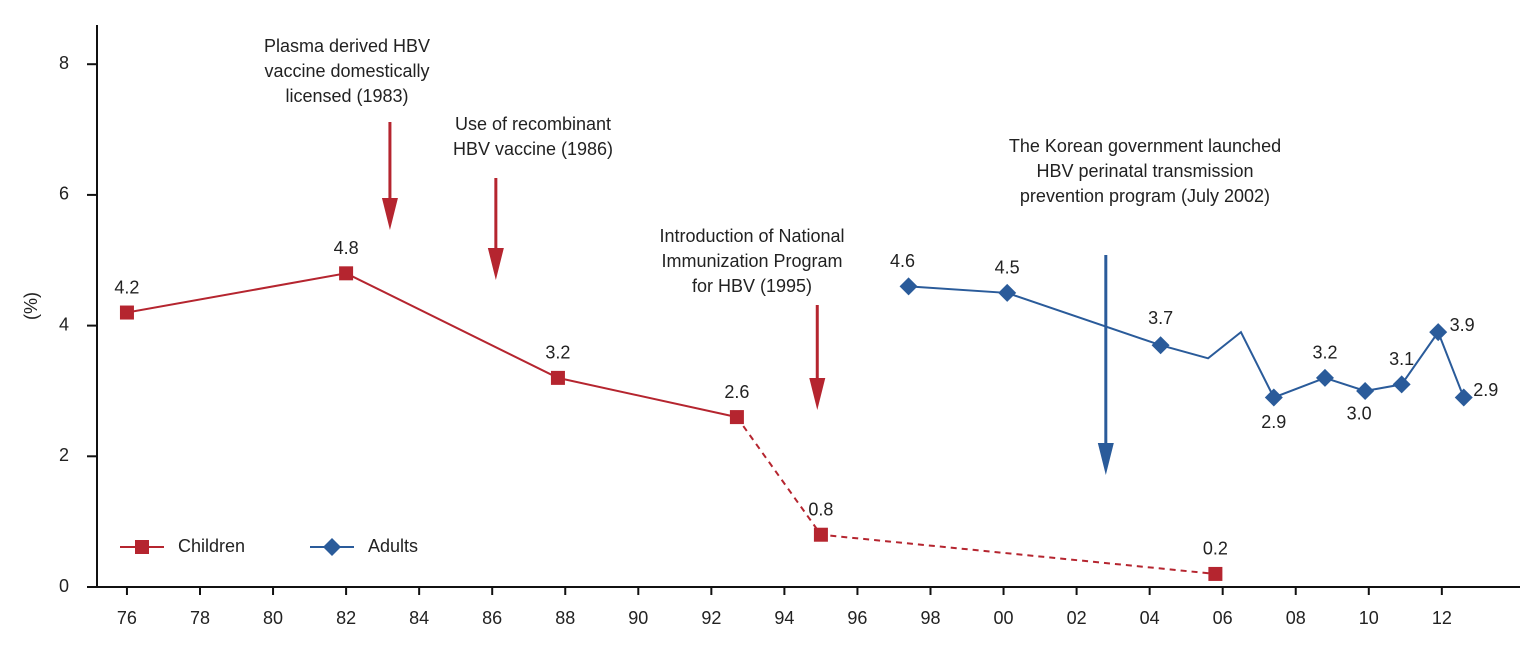  I want to click on x-tick-label: 12, so click(1442, 618).